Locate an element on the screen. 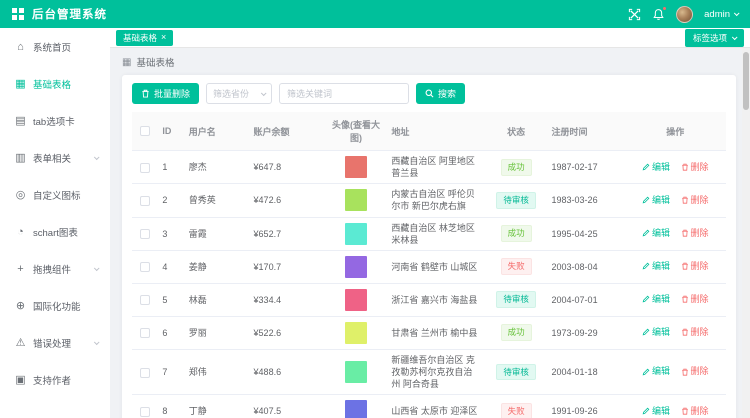 The width and height of the screenshot is (750, 418). scrollbar-thumb is located at coordinates (746, 81).